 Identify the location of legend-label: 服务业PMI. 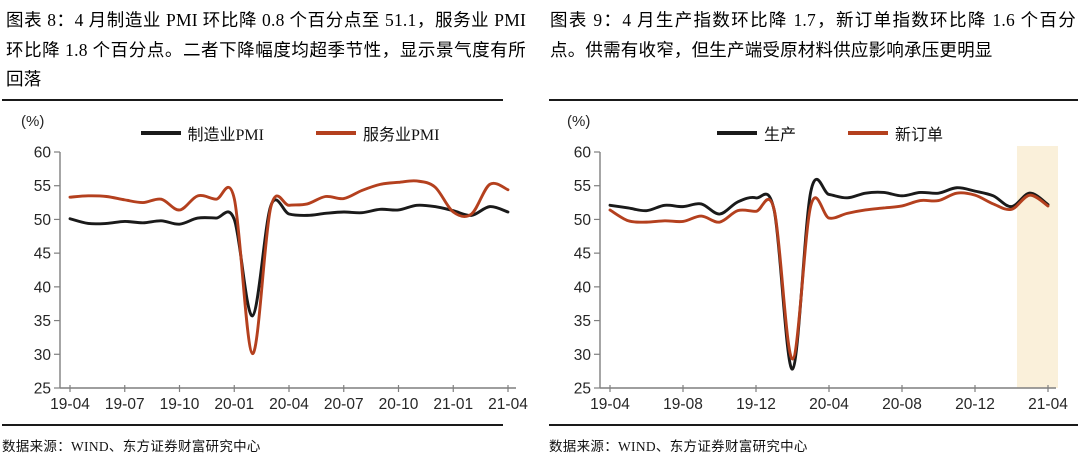
(401, 135).